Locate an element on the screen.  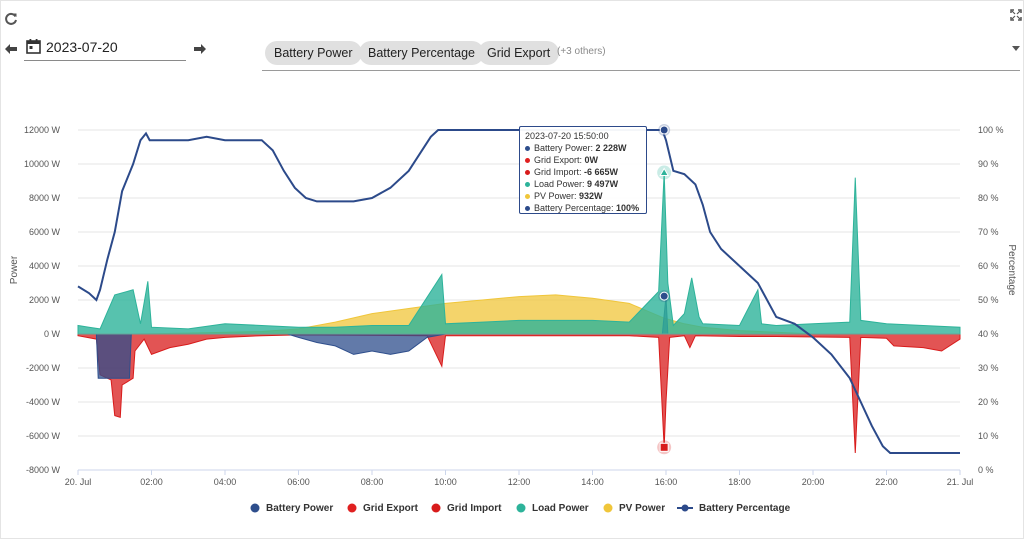
y2-tick-label: 20 % is located at coordinates (988, 402).